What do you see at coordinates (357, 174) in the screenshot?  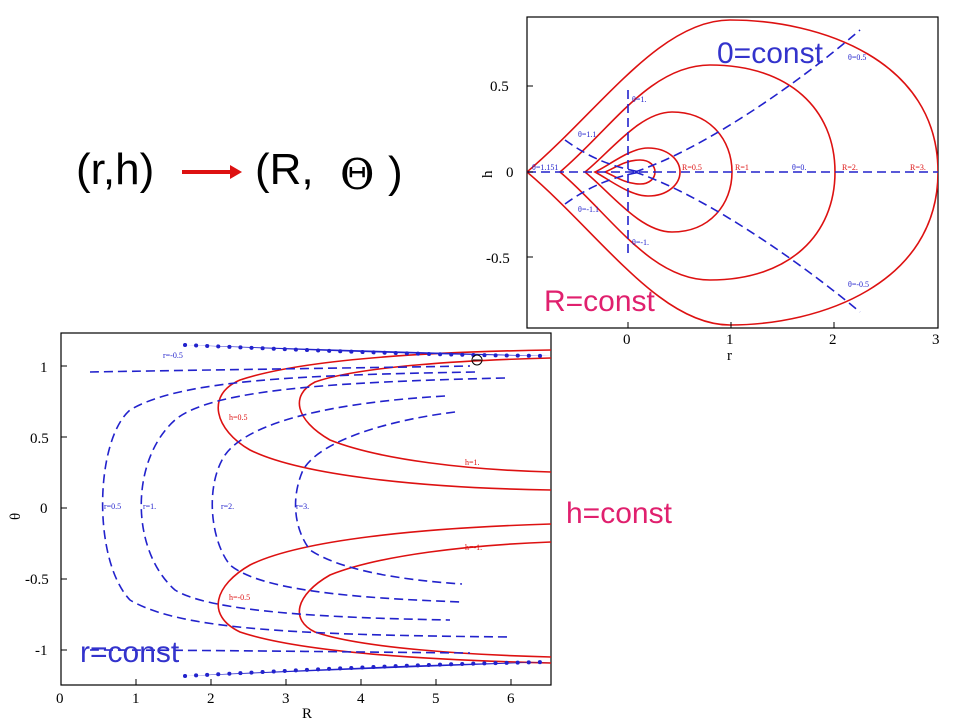 I see `mapping-theta-symbol: Θ` at bounding box center [357, 174].